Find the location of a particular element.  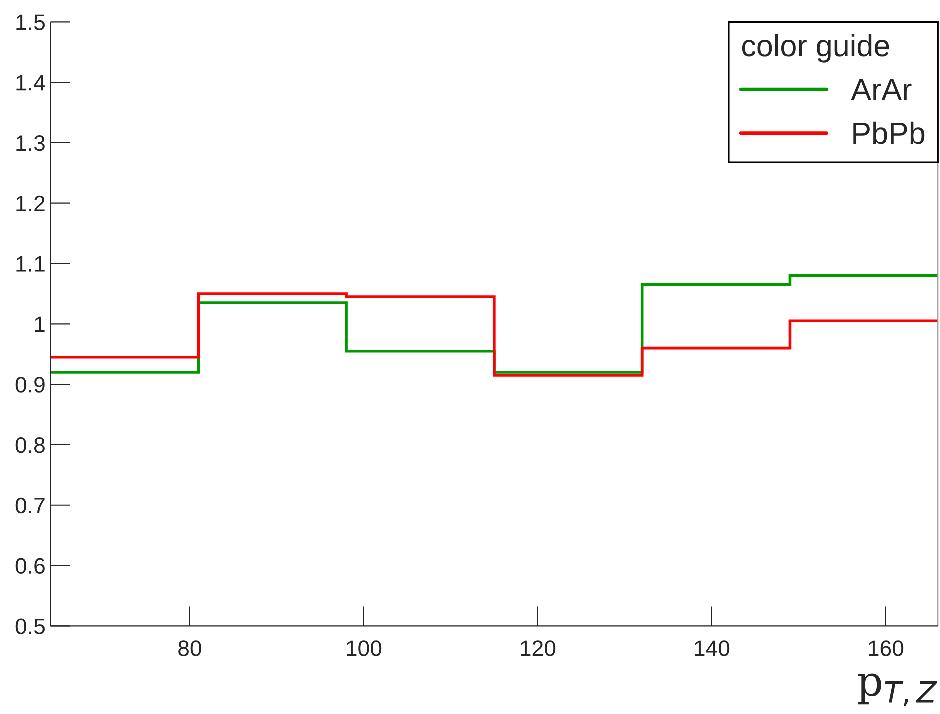

legend-label: PbPb is located at coordinates (889, 133).